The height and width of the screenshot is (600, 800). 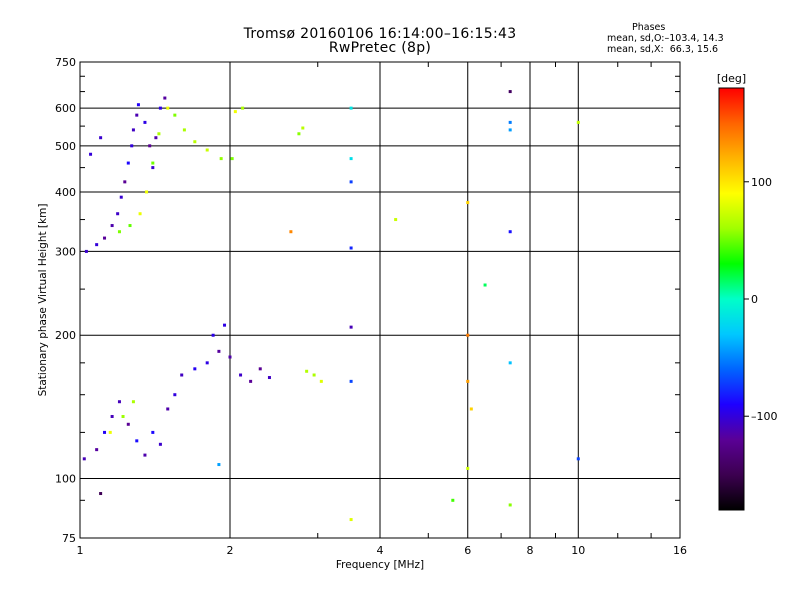 What do you see at coordinates (665, 38) in the screenshot?
I see `phases-o-stats: mean, sd,O:–103.4, 14.3` at bounding box center [665, 38].